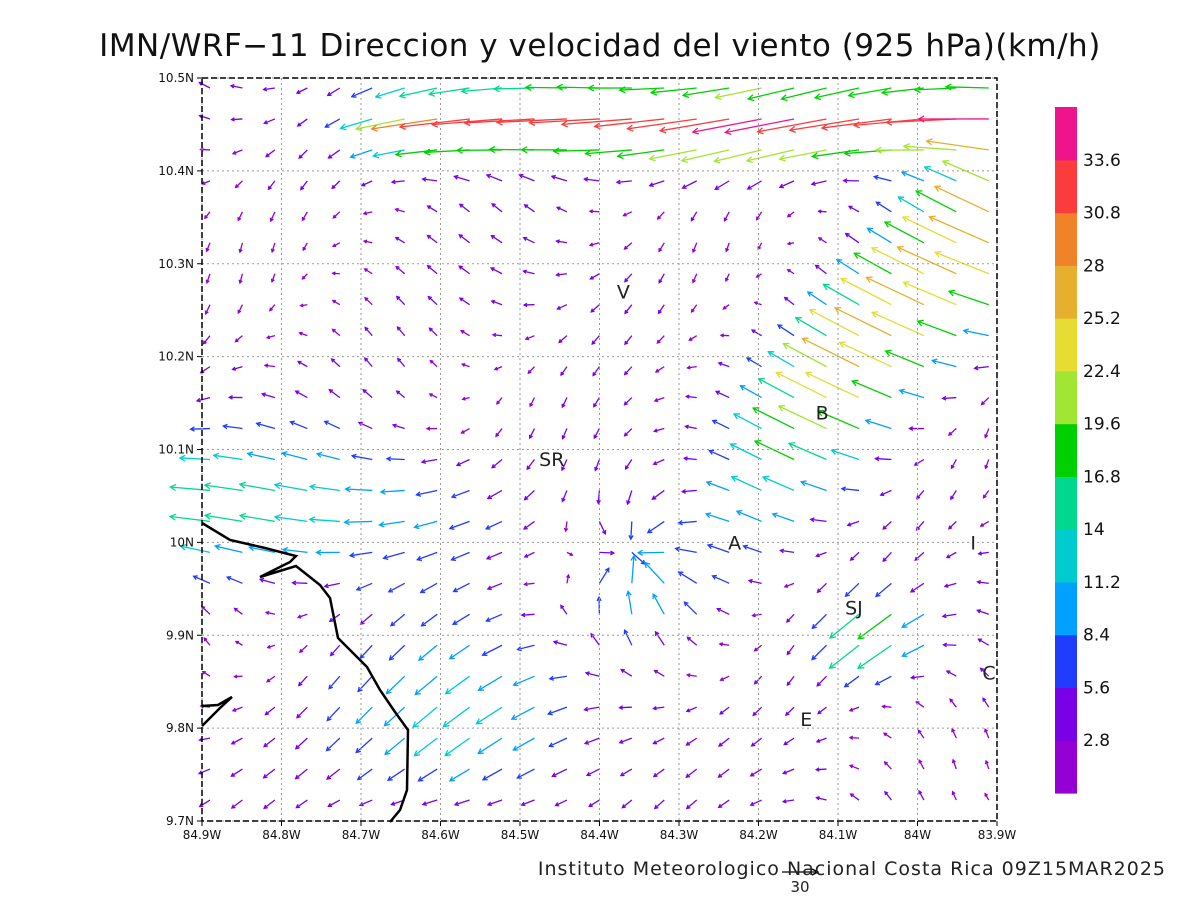 This screenshot has width=1200, height=900. Describe the element at coordinates (758, 835) in the screenshot. I see `lon-tick-label: 84.2W` at that location.